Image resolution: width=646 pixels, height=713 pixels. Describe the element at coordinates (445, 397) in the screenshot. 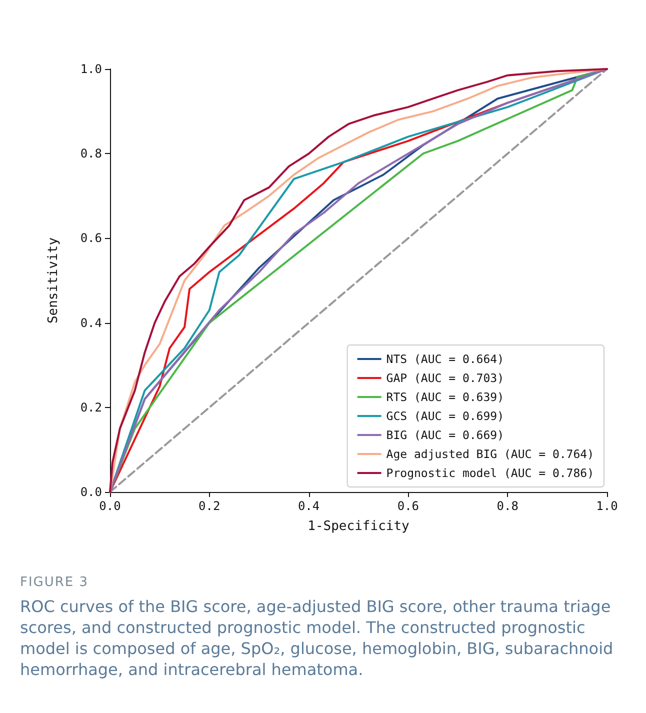

I see `legend-label: RTS (AUC = 0.639)` at that location.